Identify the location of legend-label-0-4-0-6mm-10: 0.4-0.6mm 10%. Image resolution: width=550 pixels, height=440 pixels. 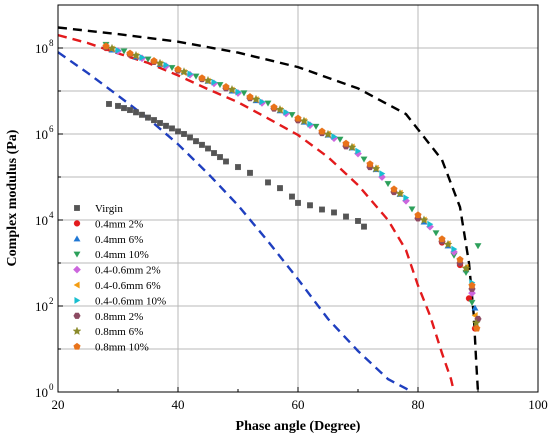
(130, 301).